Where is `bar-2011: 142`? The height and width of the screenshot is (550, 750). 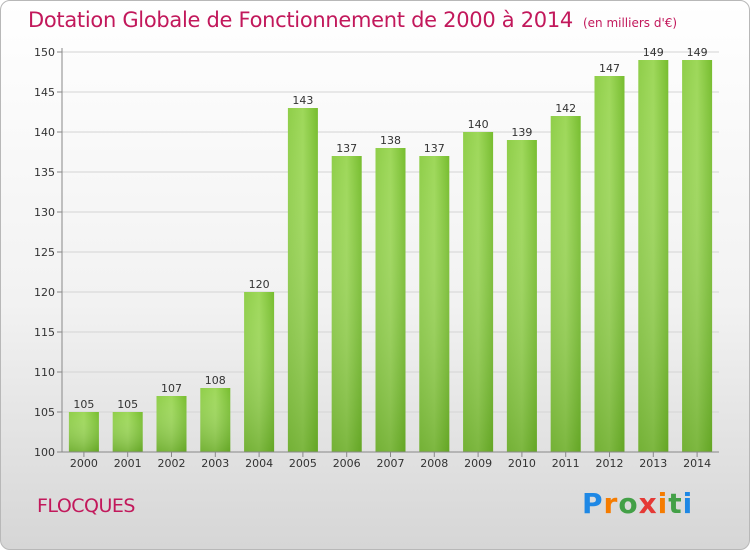 bar-2011: 142 is located at coordinates (565, 277).